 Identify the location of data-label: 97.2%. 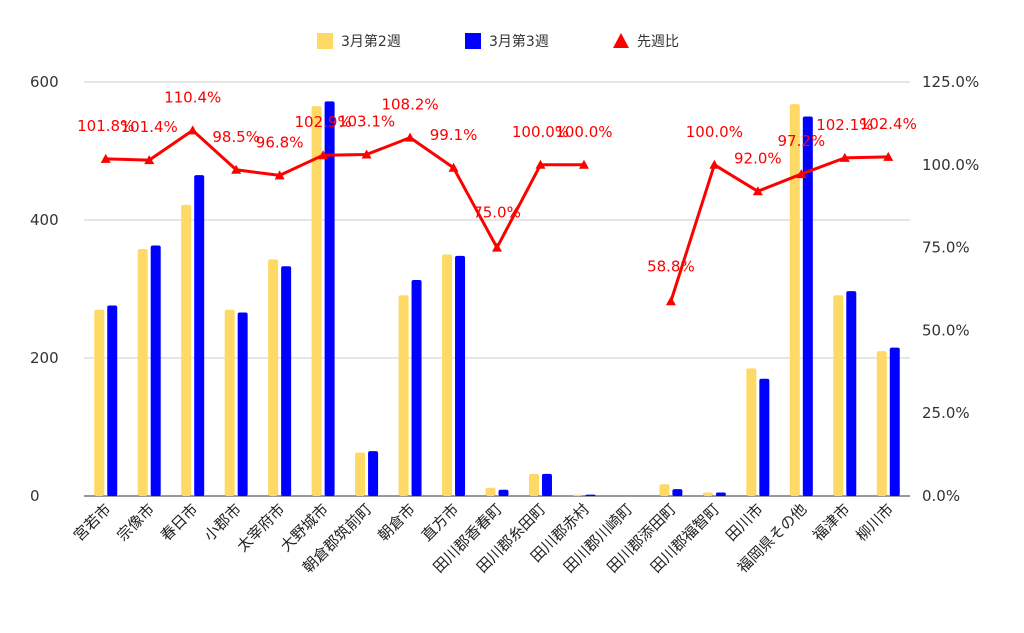
(801, 141).